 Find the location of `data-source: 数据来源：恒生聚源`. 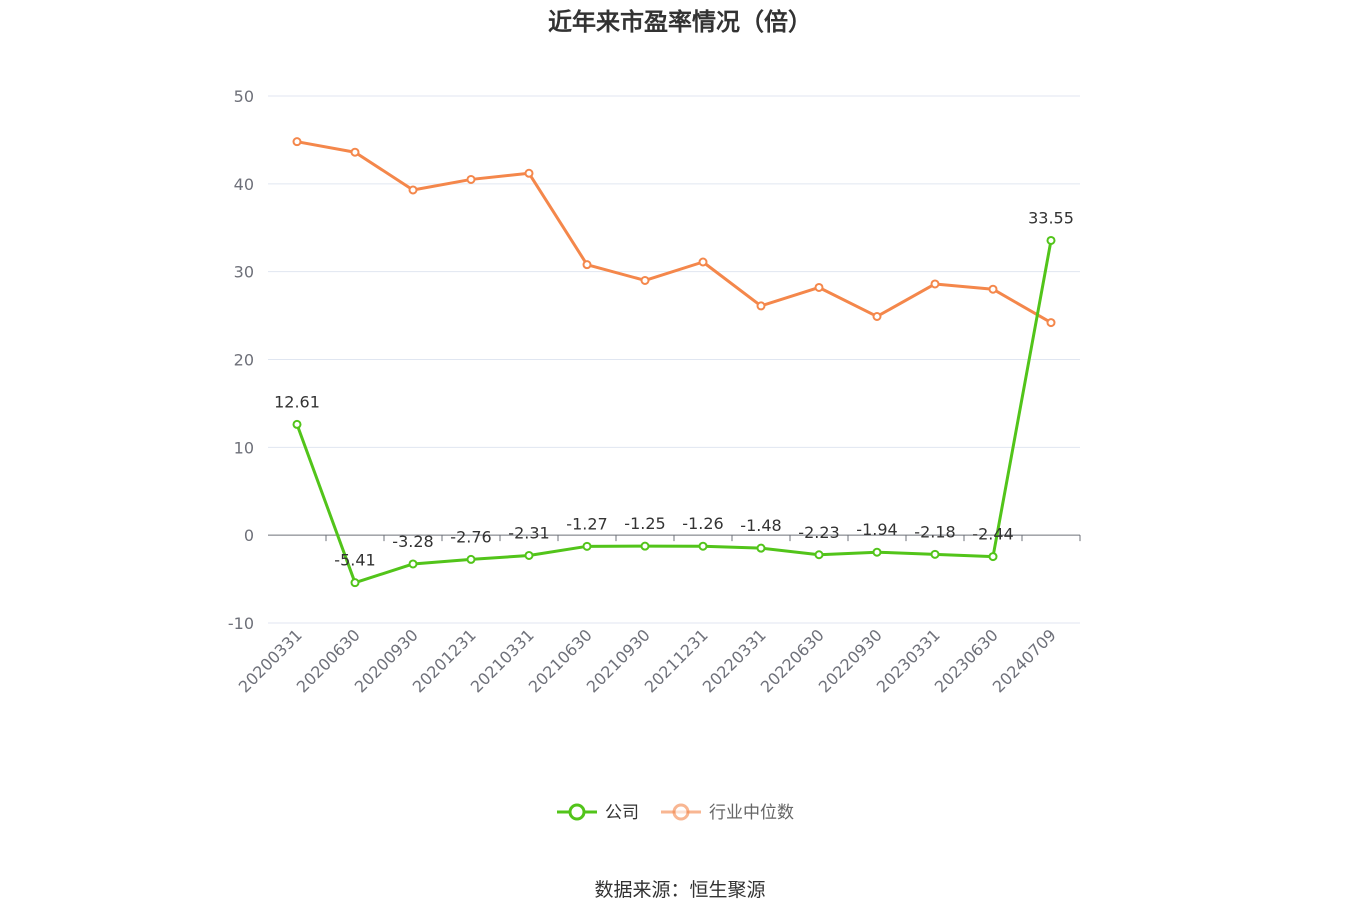

data-source: 数据来源：恒生聚源 is located at coordinates (679, 890).